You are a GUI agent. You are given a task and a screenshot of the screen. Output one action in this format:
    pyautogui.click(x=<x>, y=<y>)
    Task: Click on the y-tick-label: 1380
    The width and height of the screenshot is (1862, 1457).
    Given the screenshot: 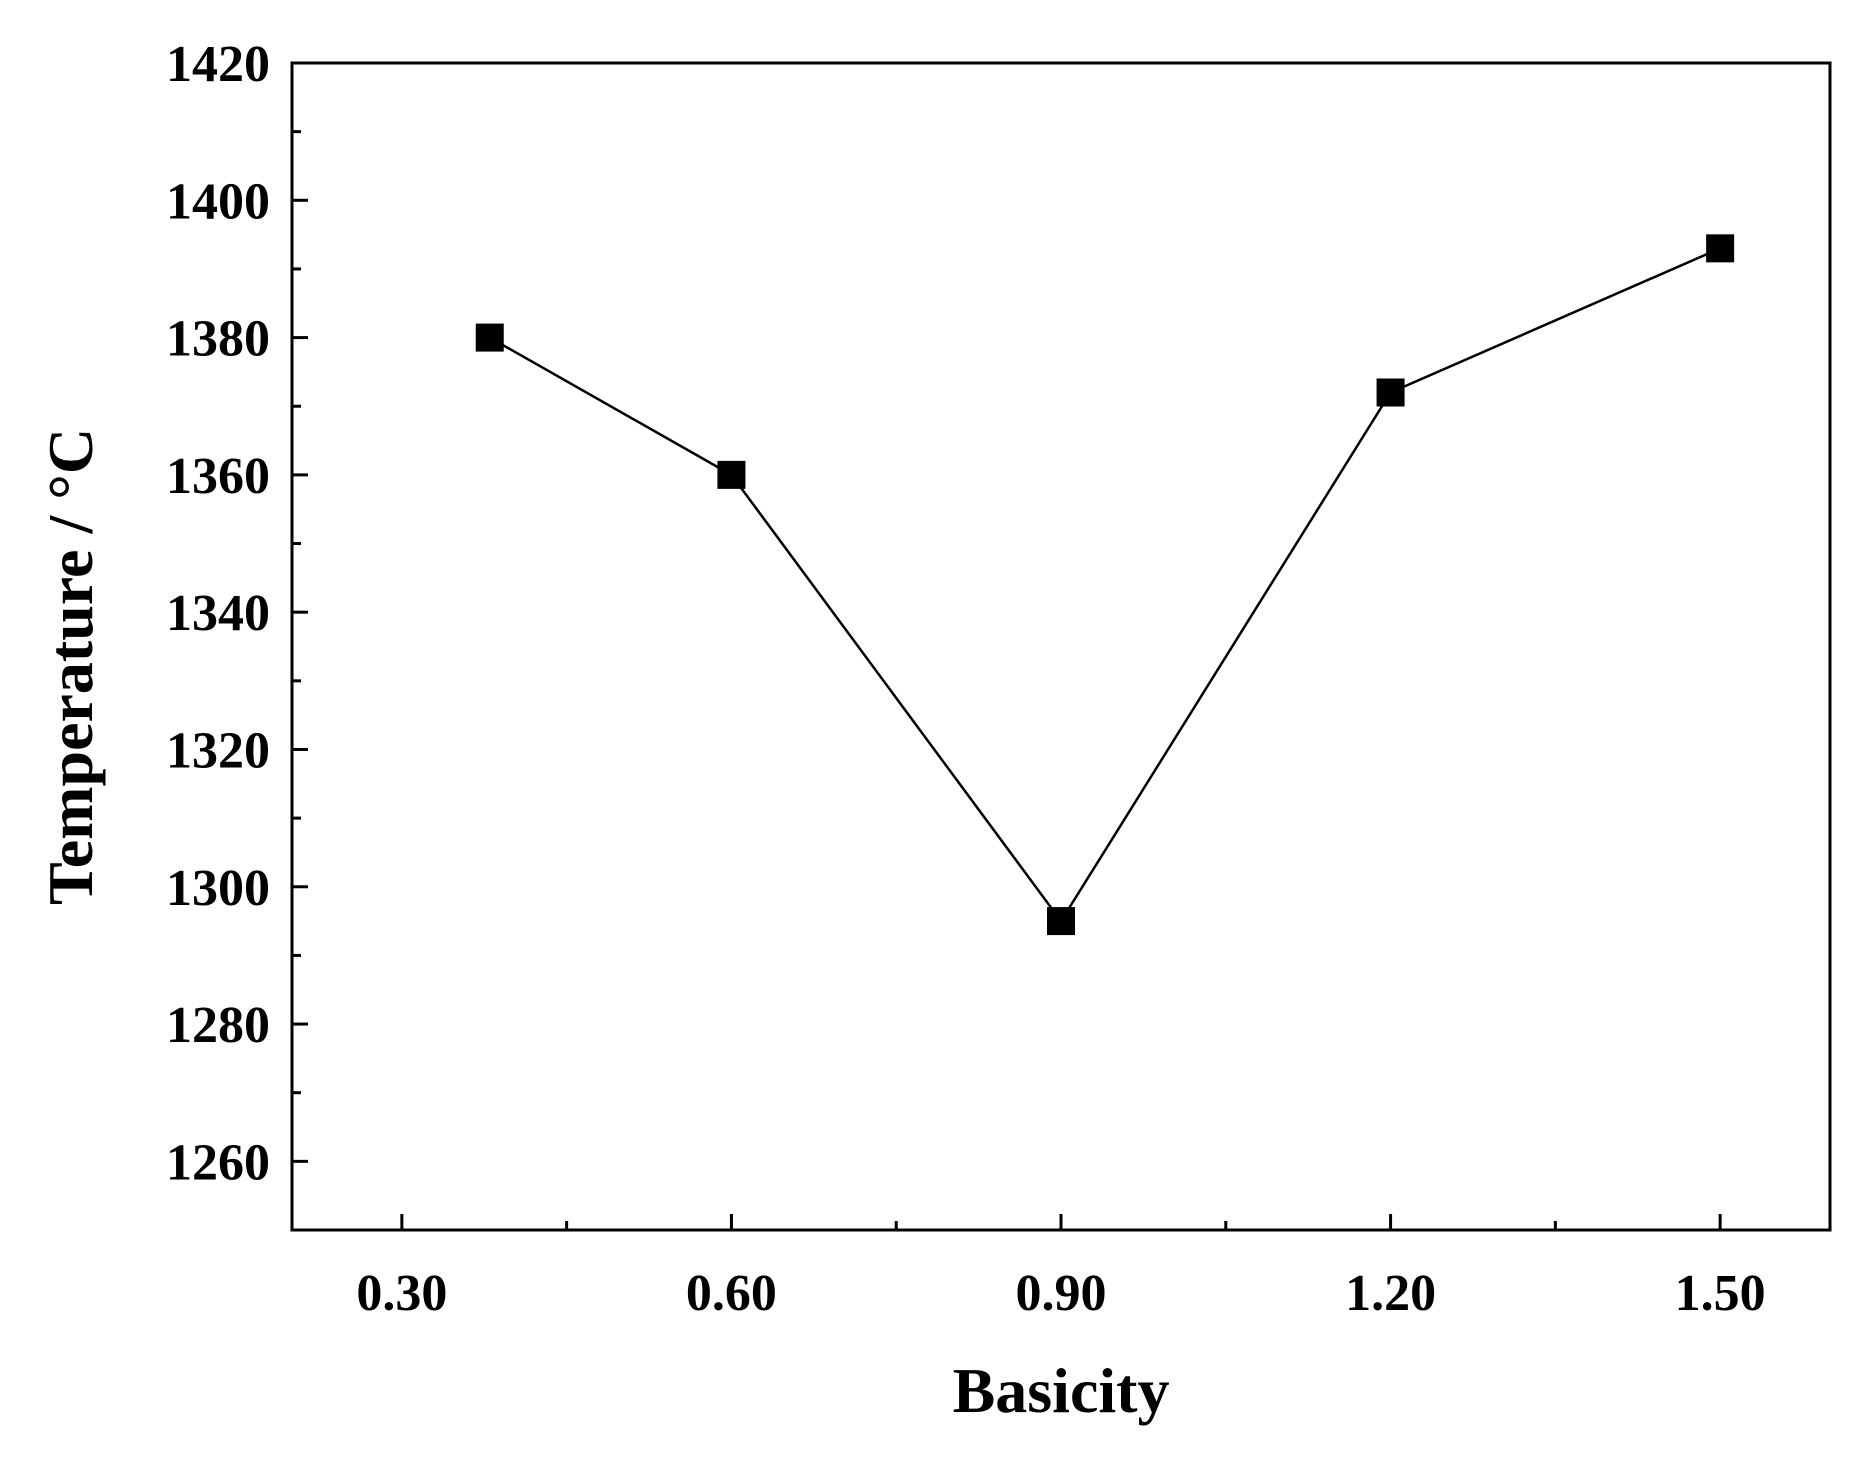 What is the action you would take?
    pyautogui.click(x=218, y=339)
    